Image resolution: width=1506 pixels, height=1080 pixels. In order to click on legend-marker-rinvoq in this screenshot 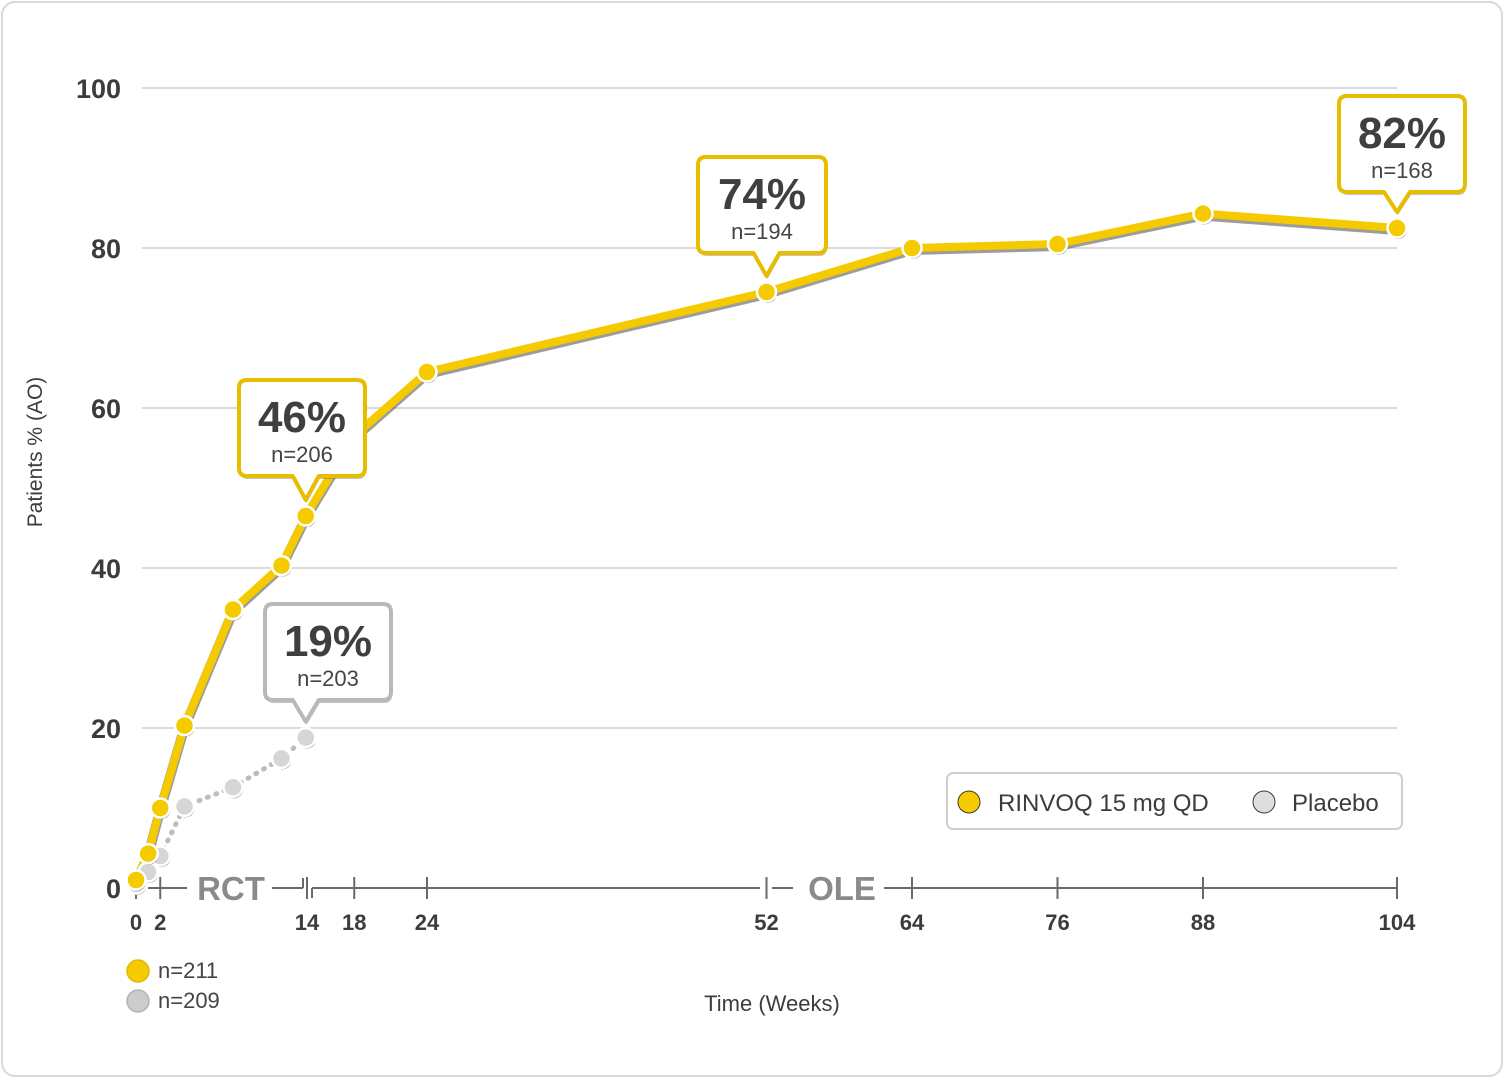, I will do `click(969, 802)`.